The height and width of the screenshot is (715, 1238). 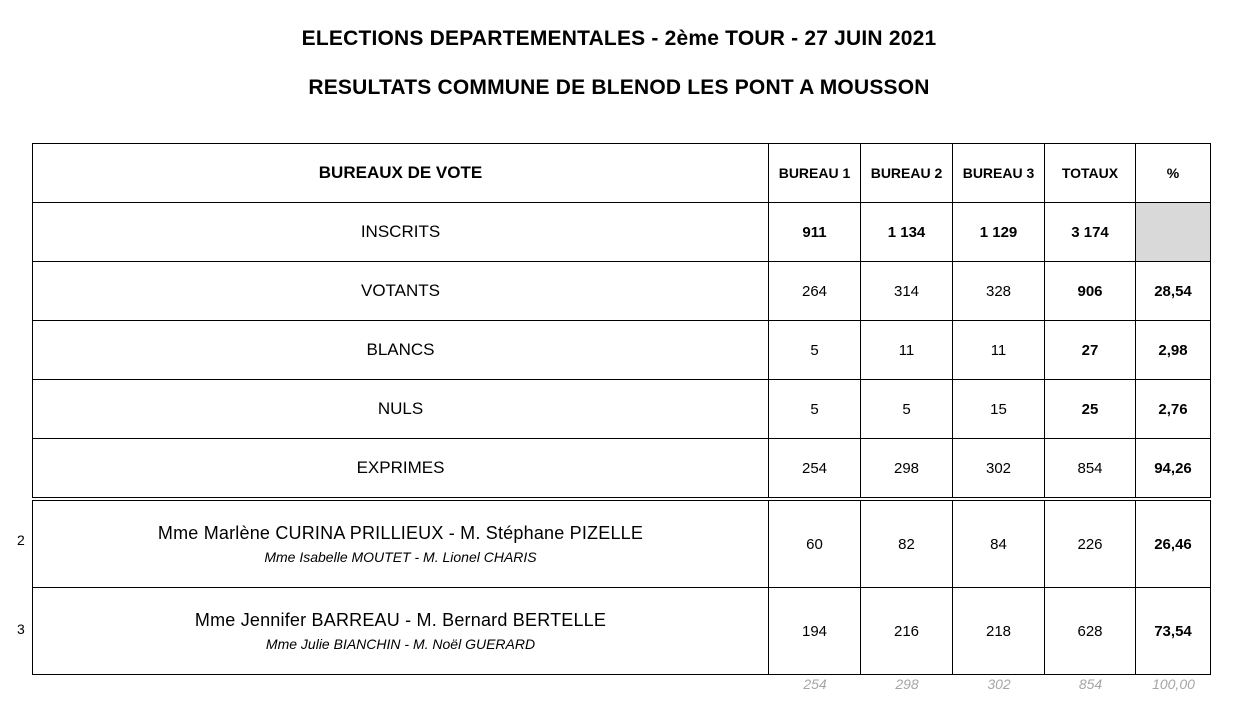 I want to click on cell-bureau-2: 82, so click(x=906, y=542).